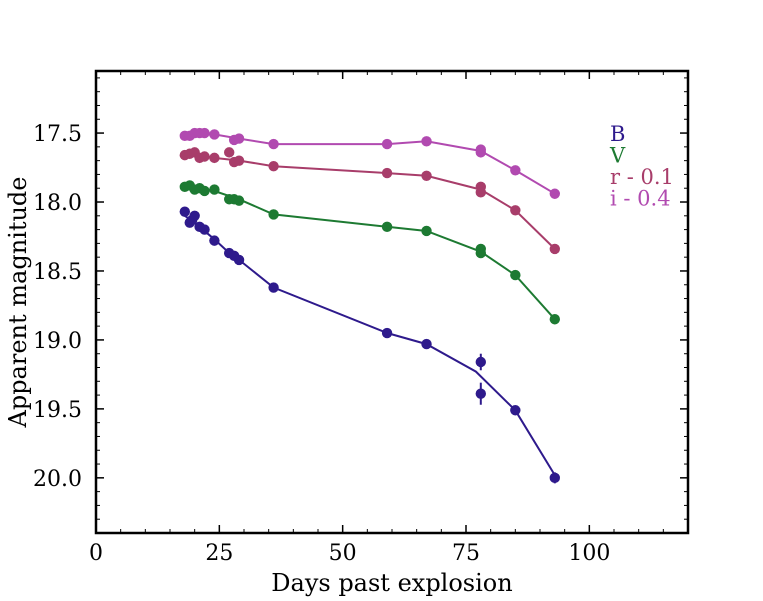  I want to click on legend-label-r-0-1: r - 0.1, so click(642, 177).